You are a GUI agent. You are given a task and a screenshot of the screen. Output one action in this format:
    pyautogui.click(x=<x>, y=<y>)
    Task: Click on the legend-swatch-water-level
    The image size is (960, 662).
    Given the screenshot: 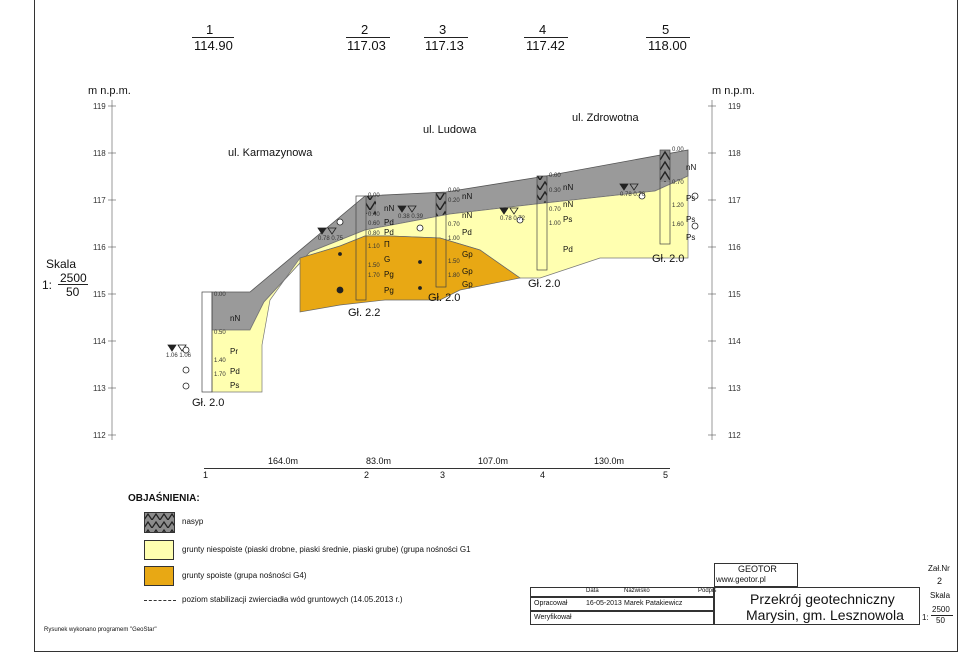 What is the action you would take?
    pyautogui.click(x=160, y=600)
    